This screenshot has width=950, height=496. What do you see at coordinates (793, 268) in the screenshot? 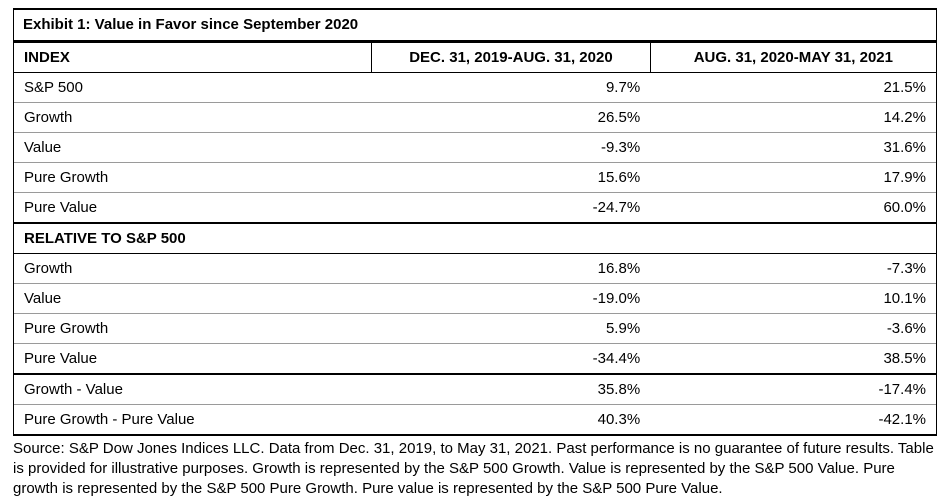
I see `row-value-period2: -7.3%` at bounding box center [793, 268].